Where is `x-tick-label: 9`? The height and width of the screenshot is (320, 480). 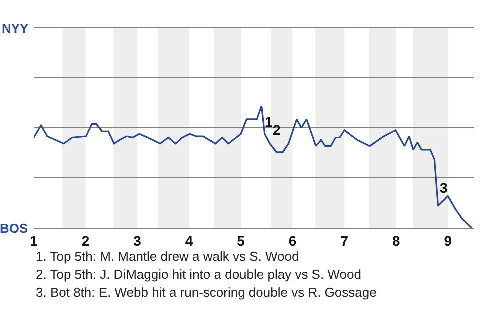
x-tick-label: 9 is located at coordinates (448, 240).